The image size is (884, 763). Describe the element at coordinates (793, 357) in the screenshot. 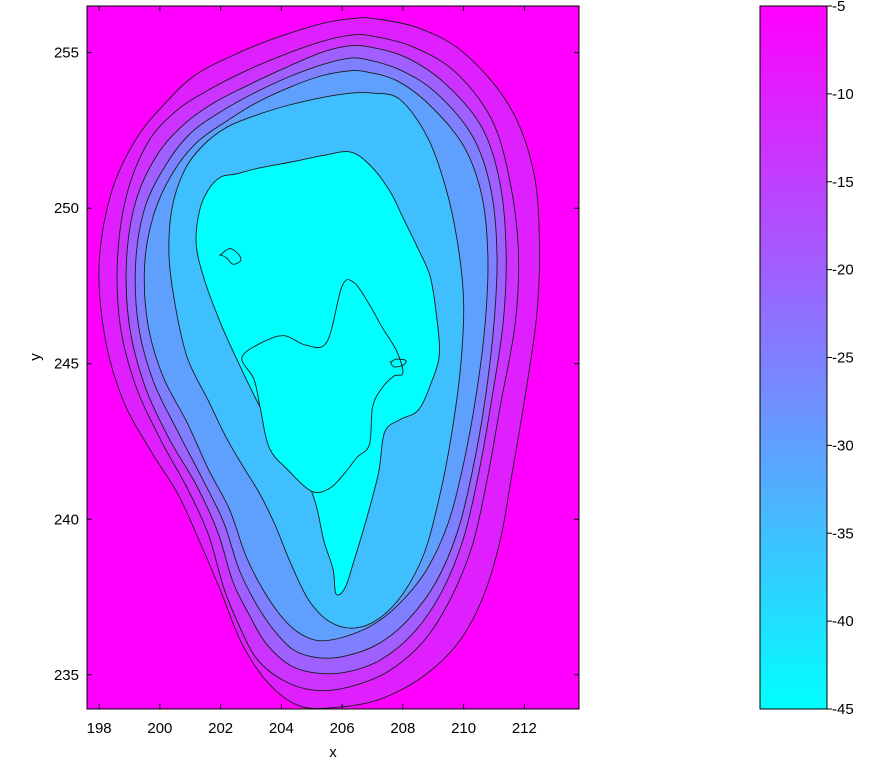

I see `colorbar-strip` at that location.